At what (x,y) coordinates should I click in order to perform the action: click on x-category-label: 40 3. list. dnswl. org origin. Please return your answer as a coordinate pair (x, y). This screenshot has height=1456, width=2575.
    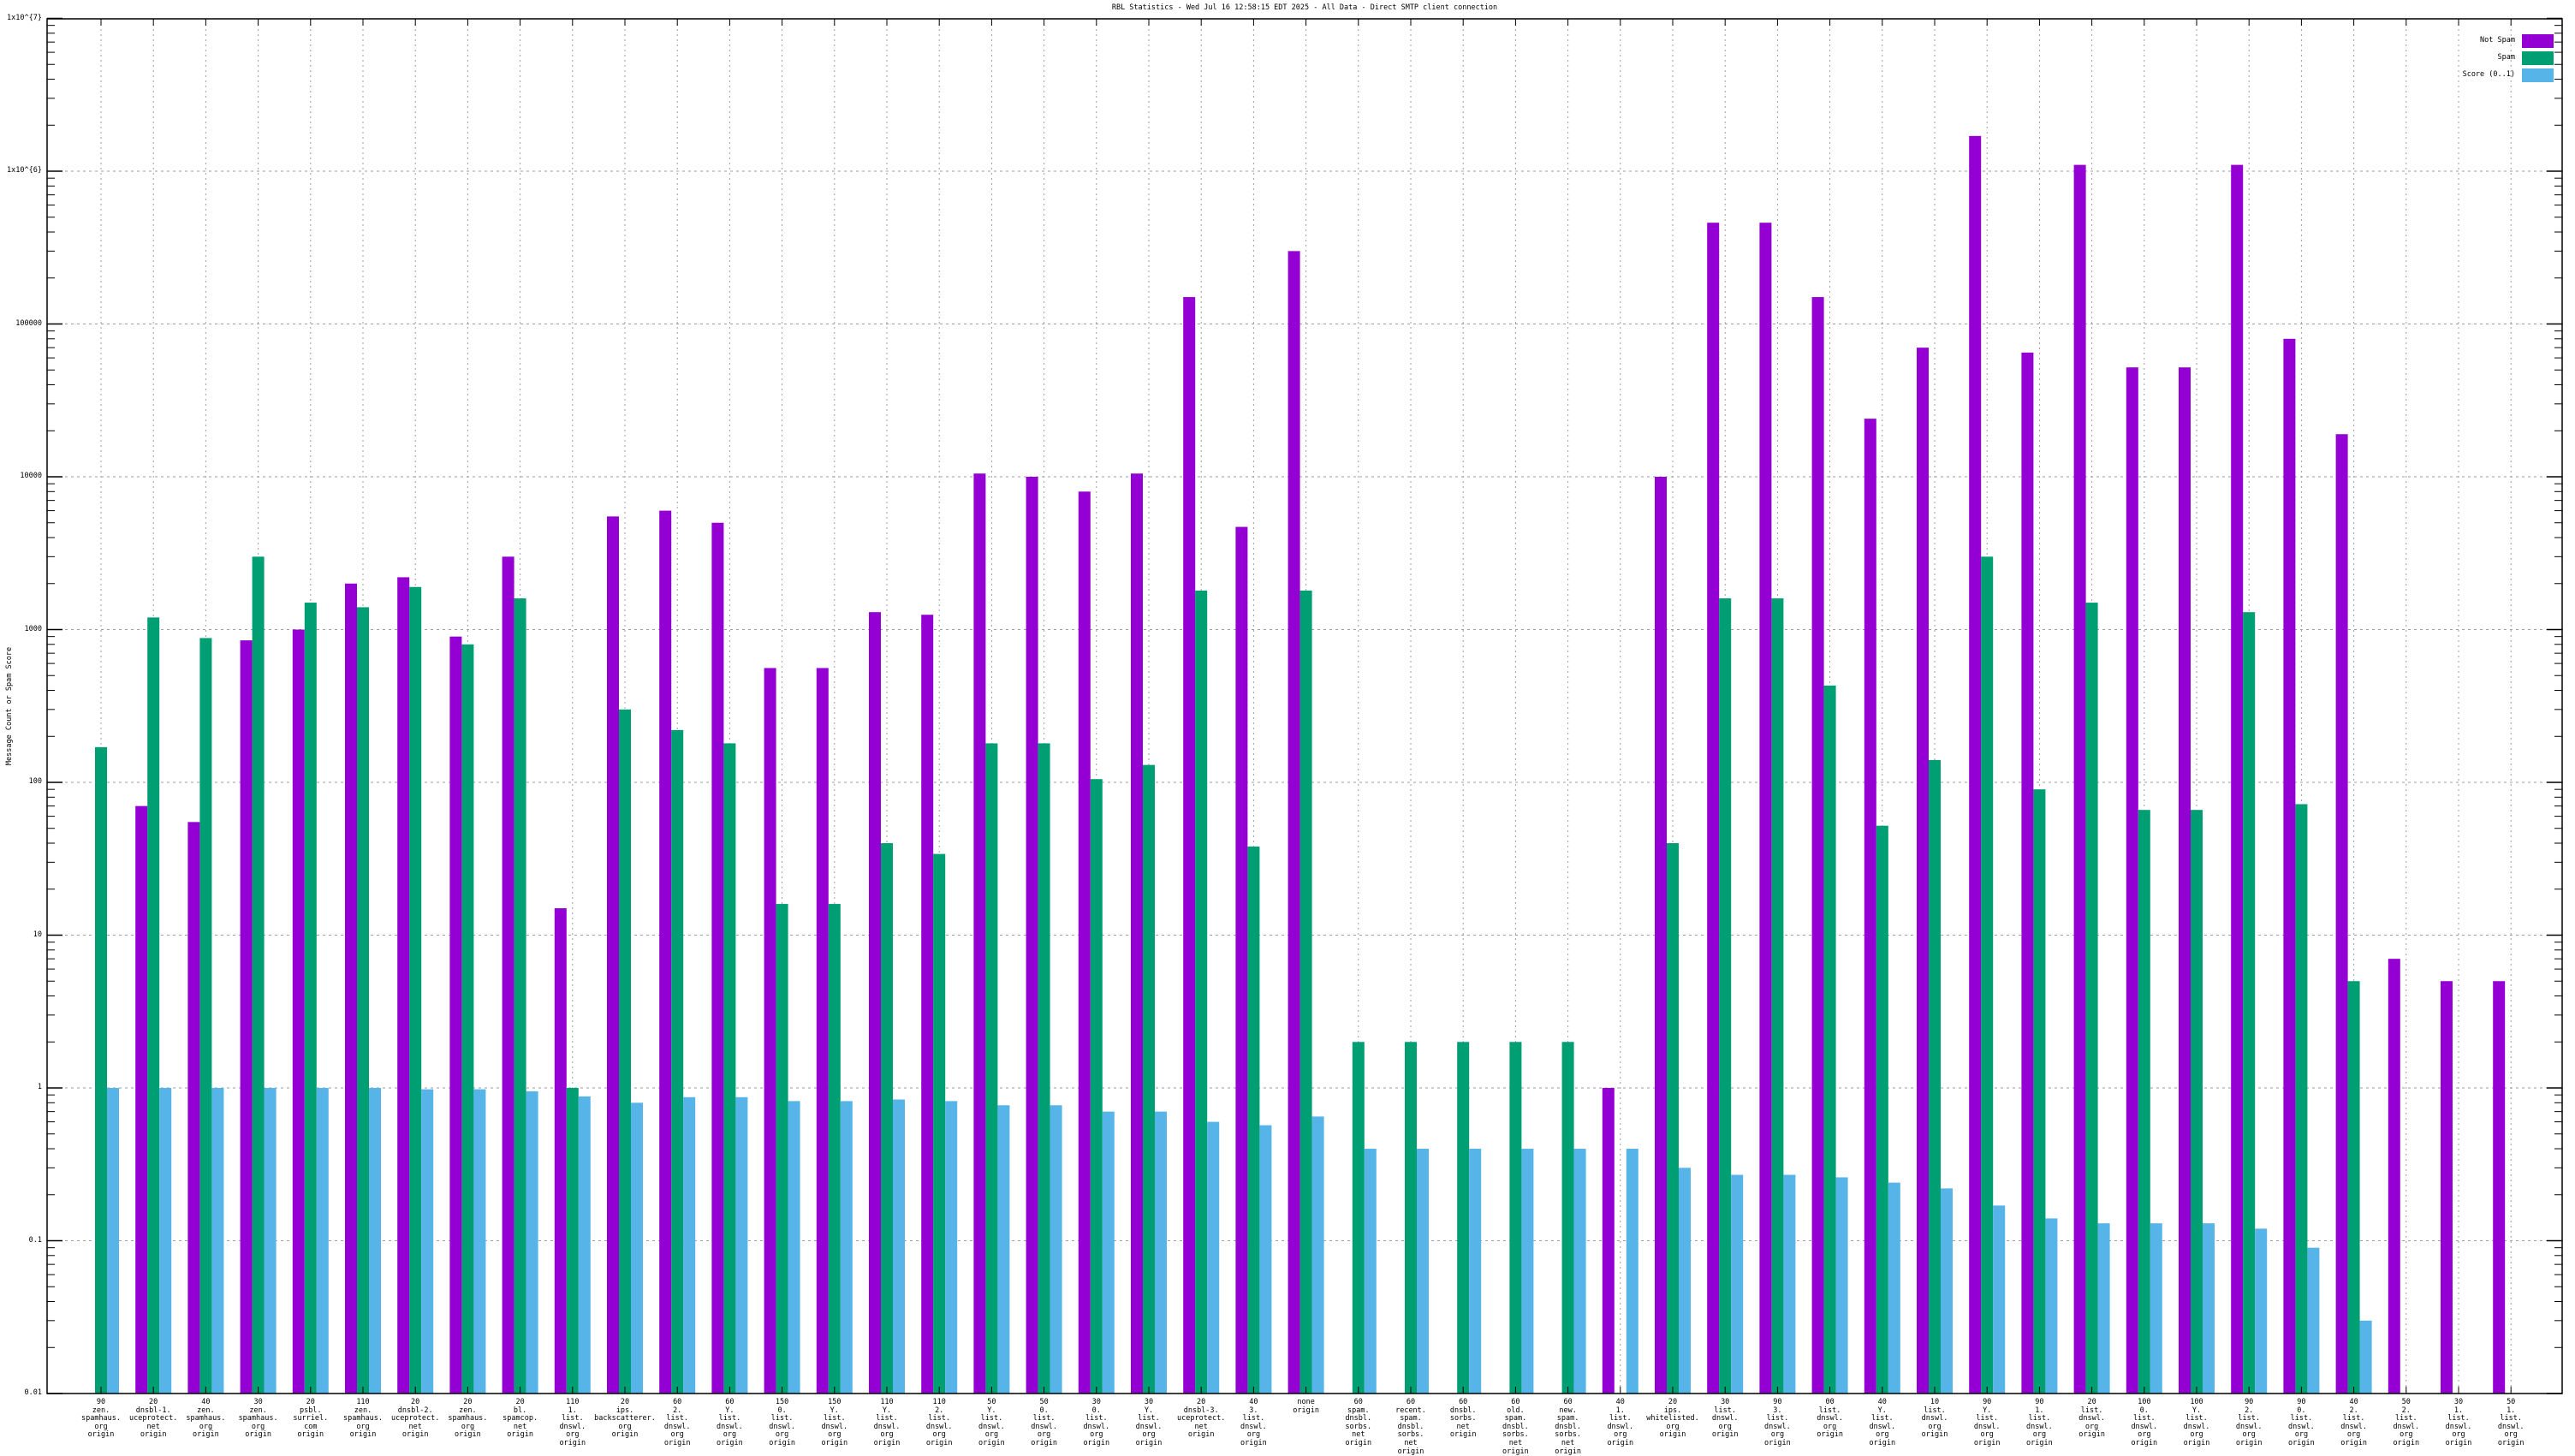
    Looking at the image, I should click on (1254, 1423).